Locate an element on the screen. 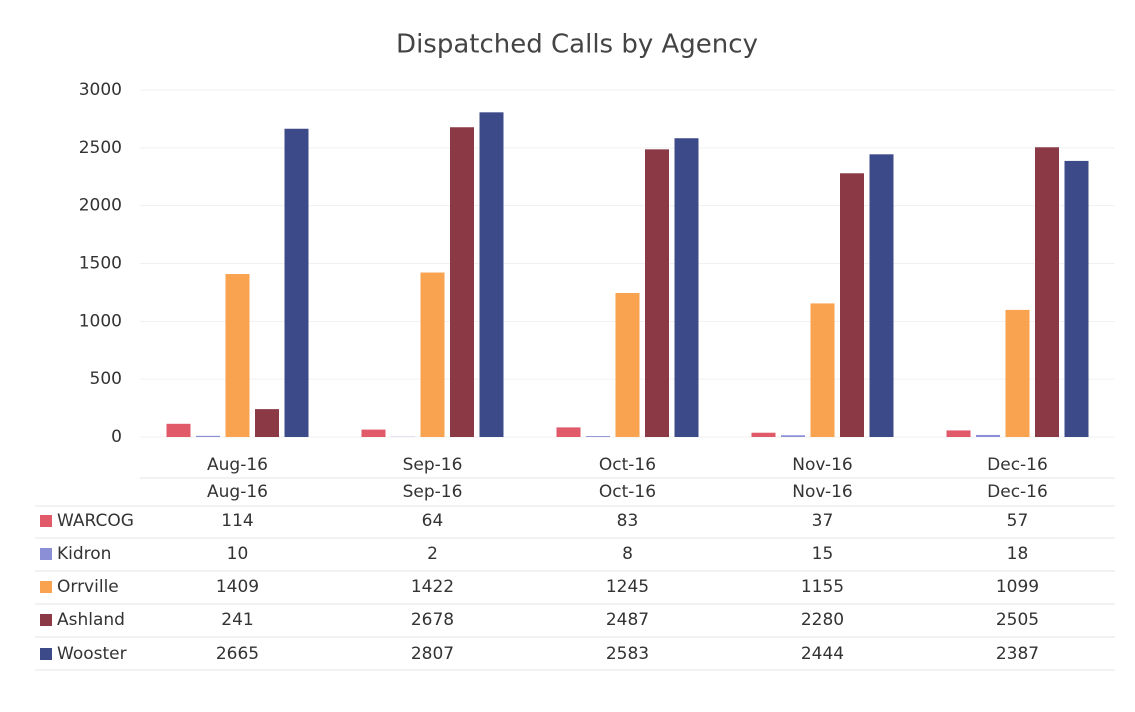 The width and height of the screenshot is (1135, 712). table-cell: 8 is located at coordinates (627, 554).